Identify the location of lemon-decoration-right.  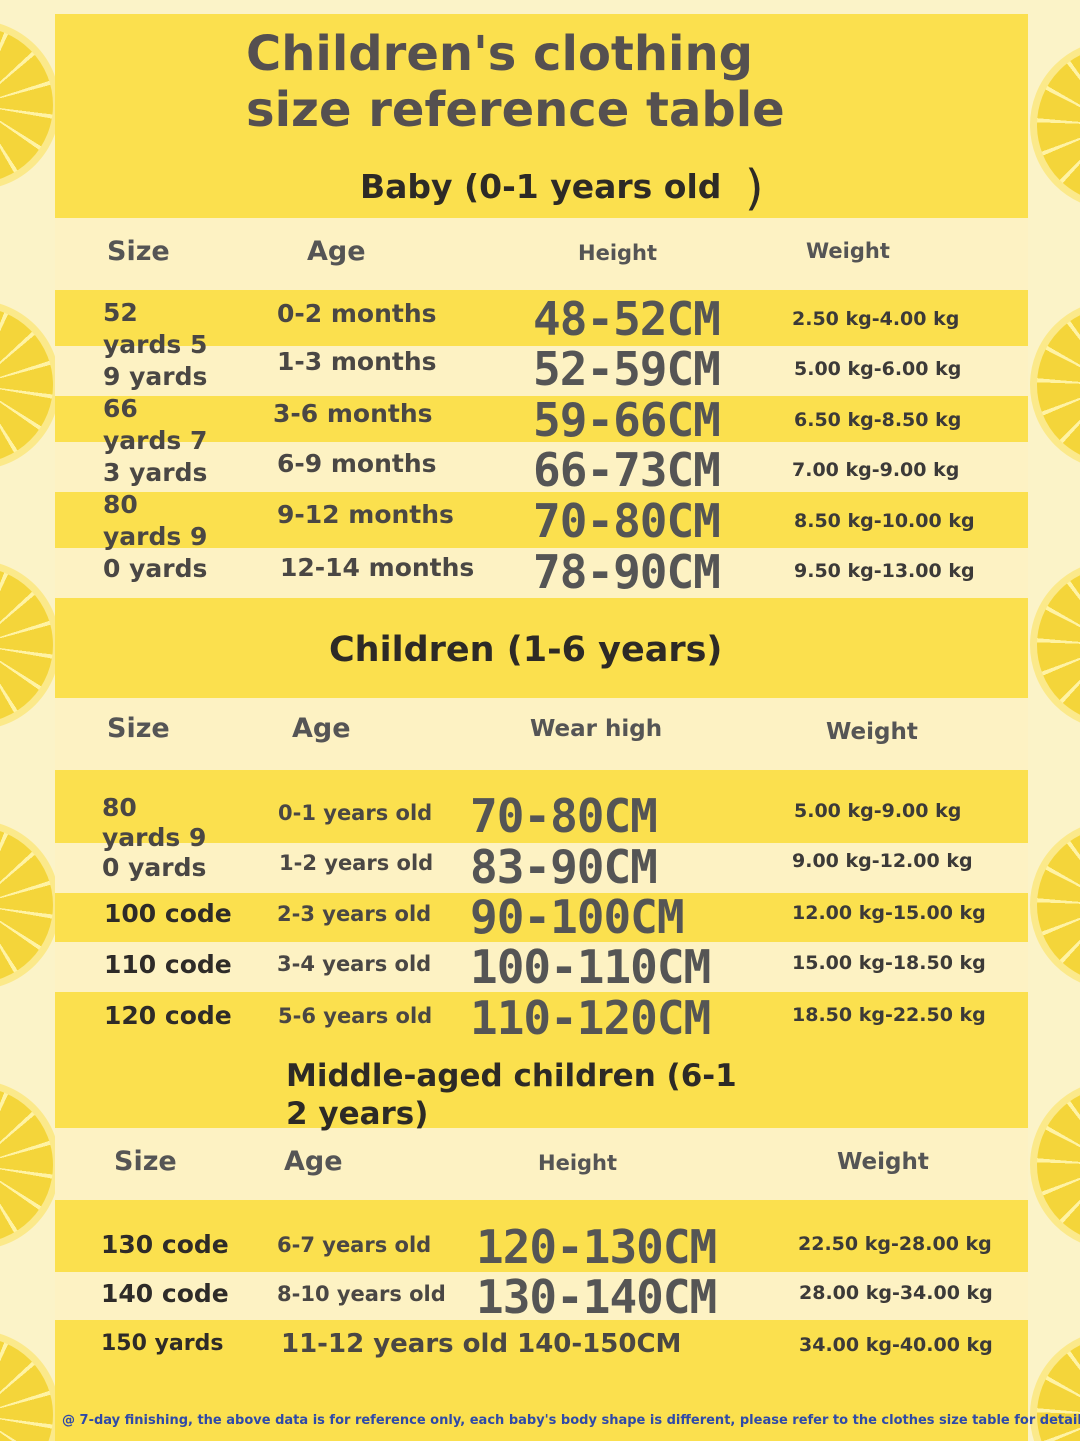
(1050, 720).